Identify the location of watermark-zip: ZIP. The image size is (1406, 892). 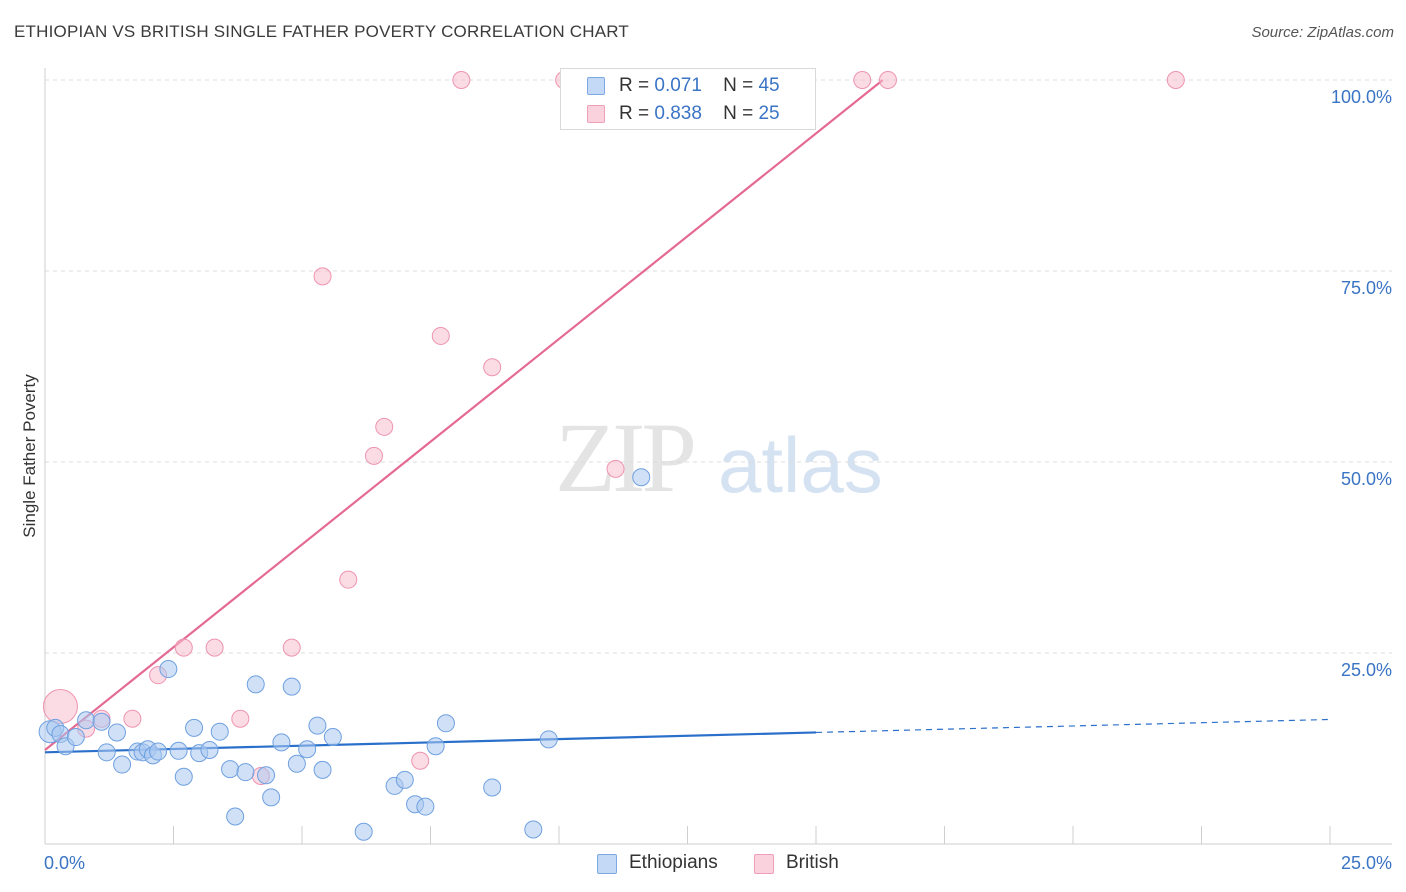
(626, 457).